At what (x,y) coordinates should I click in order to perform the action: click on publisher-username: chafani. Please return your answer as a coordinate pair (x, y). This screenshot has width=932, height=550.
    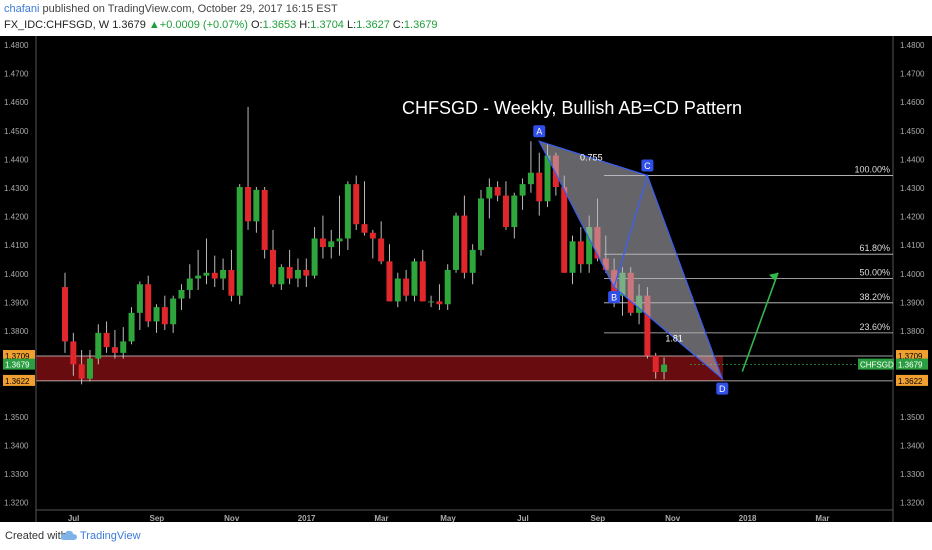
    Looking at the image, I should click on (22, 9).